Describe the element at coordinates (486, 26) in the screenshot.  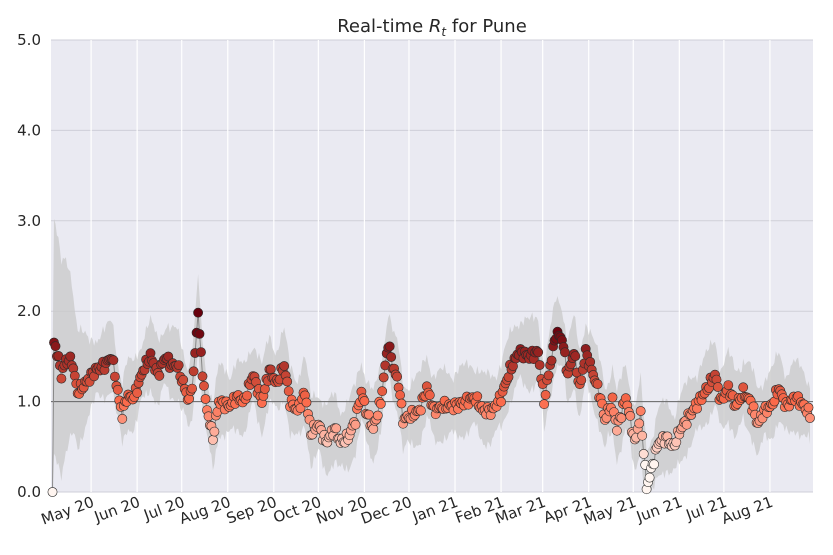
I see `title-suffix: for Pune` at that location.